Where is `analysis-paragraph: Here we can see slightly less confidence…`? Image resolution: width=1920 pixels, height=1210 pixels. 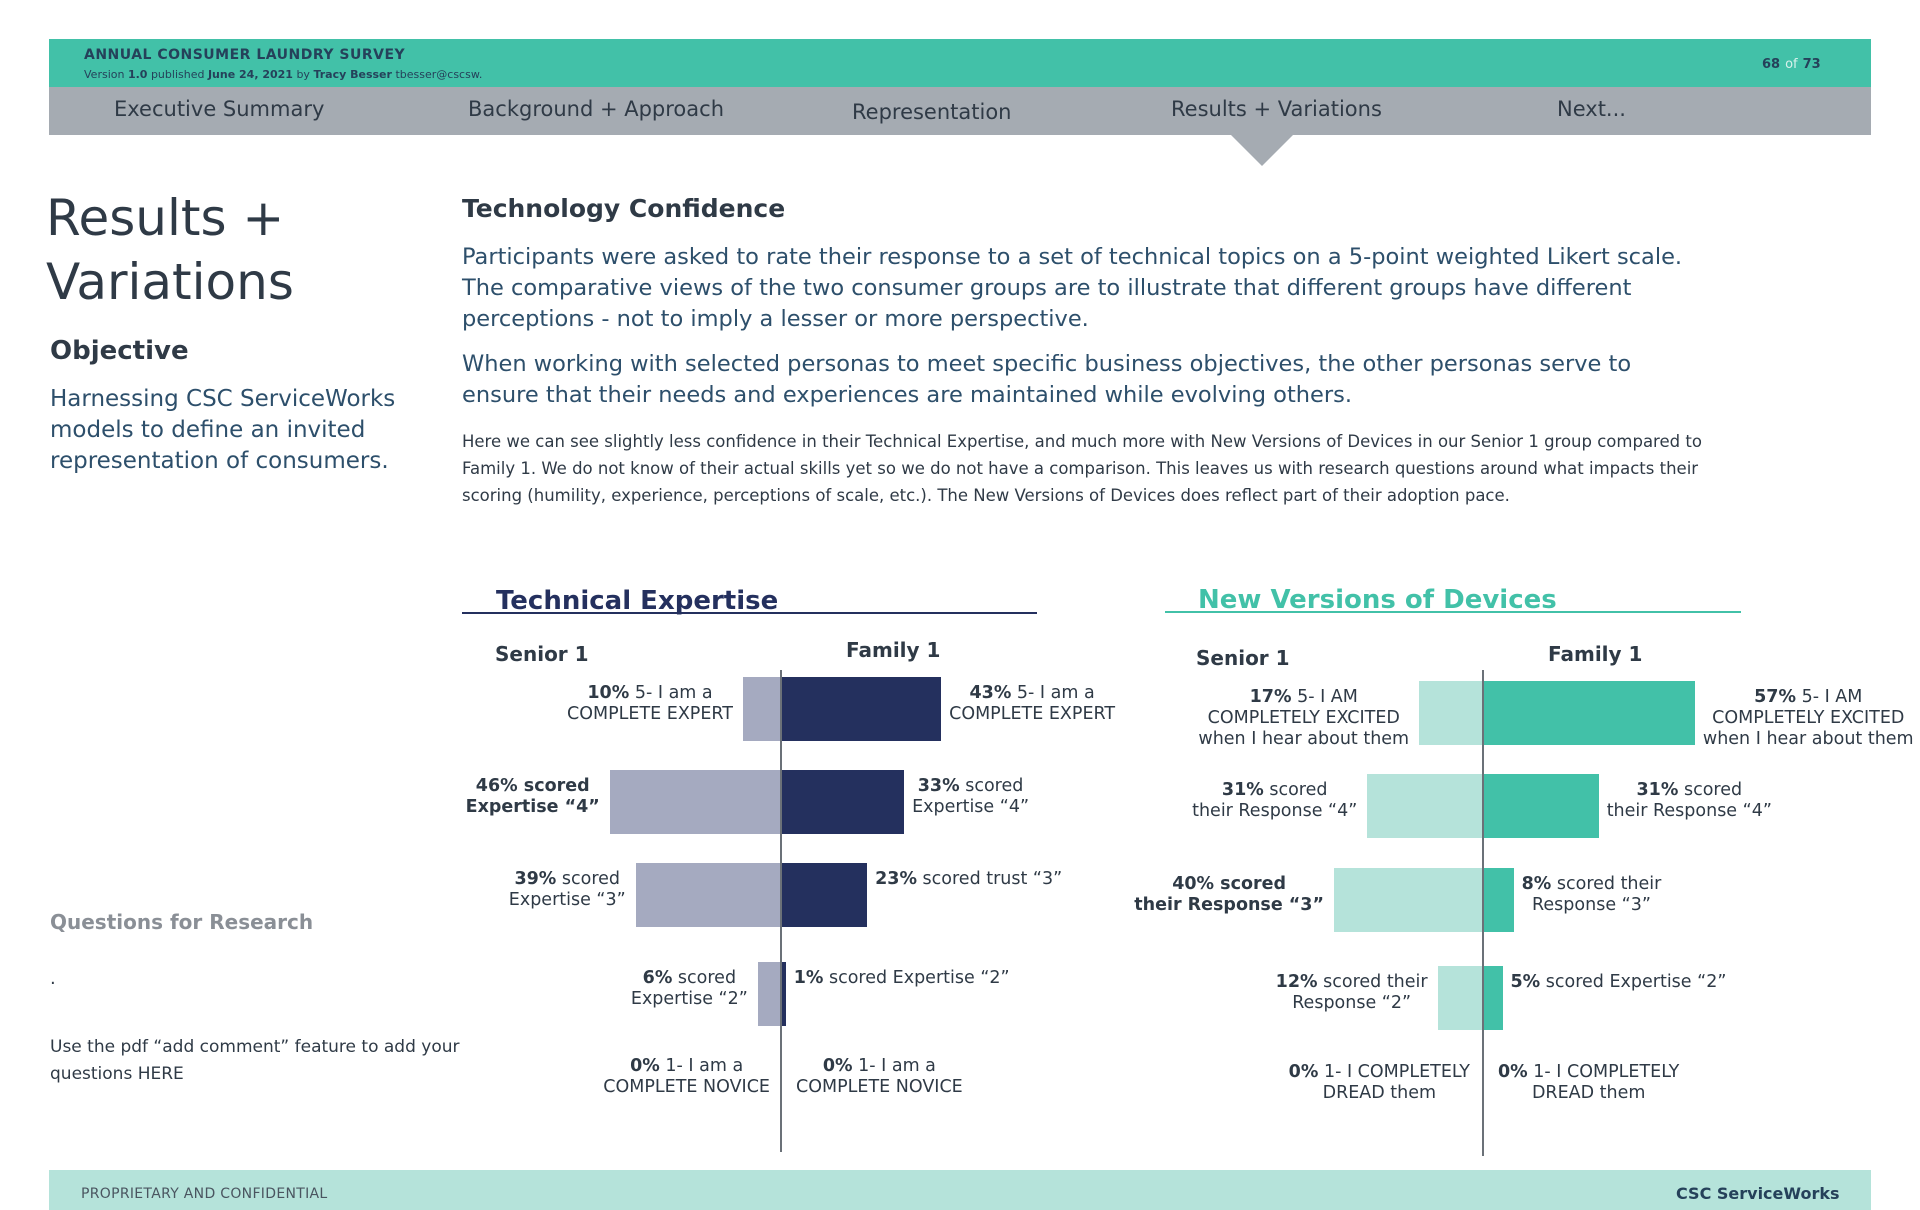
analysis-paragraph: Here we can see slightly less confidence… is located at coordinates (1082, 468).